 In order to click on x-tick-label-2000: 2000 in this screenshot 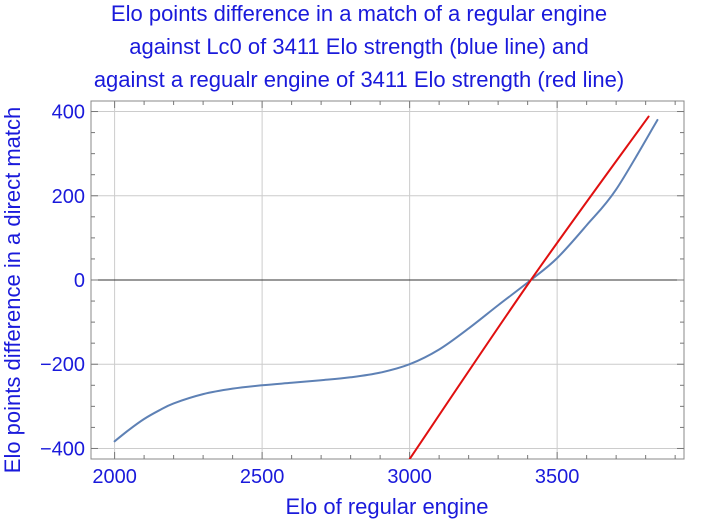, I will do `click(114, 477)`.